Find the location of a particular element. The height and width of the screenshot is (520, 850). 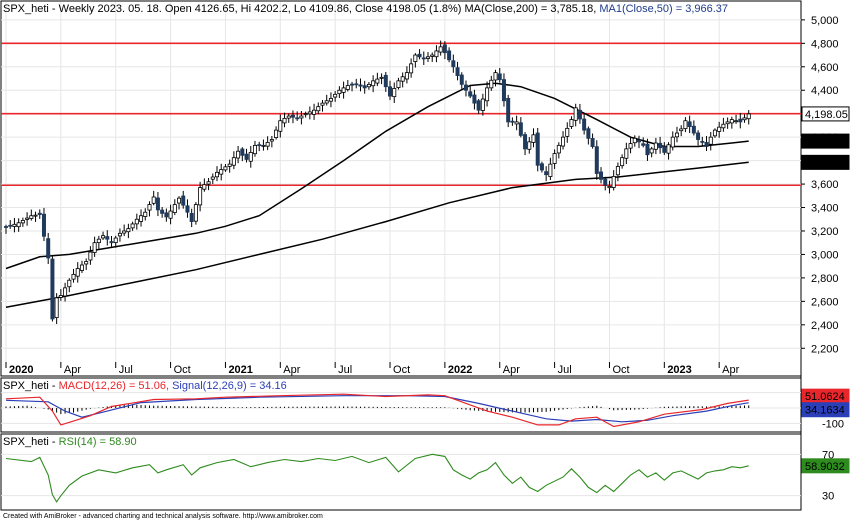

ma50-header-text: MA1(Close,50) = 3,966.37 is located at coordinates (663, 9).